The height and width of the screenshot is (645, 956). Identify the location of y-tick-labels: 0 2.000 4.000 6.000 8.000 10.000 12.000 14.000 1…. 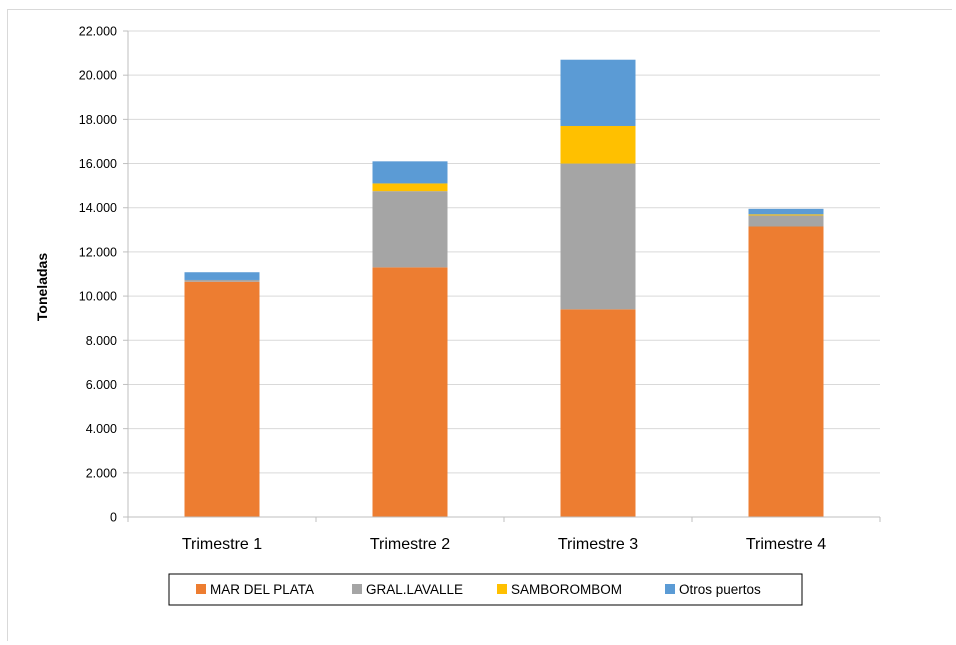
(98, 275).